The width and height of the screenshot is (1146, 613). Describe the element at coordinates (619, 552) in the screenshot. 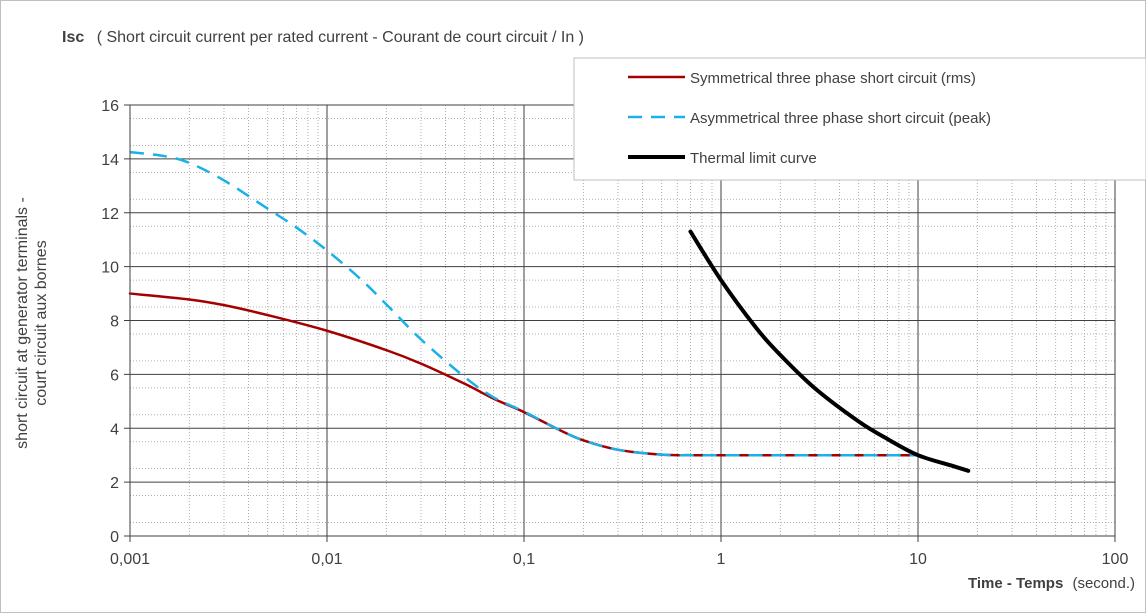

I see `x-axis: 0,001 0,01 0,1 1 10 100` at that location.